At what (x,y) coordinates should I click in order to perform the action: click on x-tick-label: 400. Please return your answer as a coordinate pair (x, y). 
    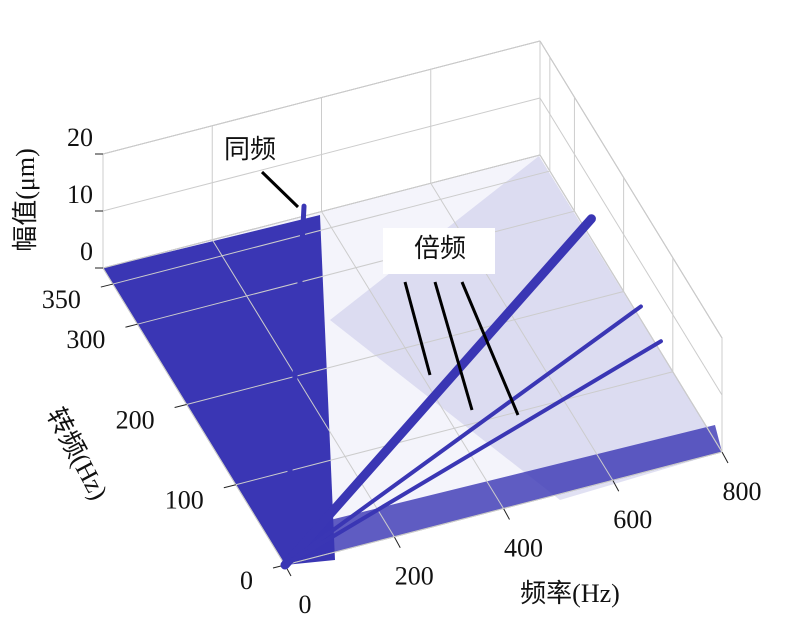
    Looking at the image, I should click on (523, 547).